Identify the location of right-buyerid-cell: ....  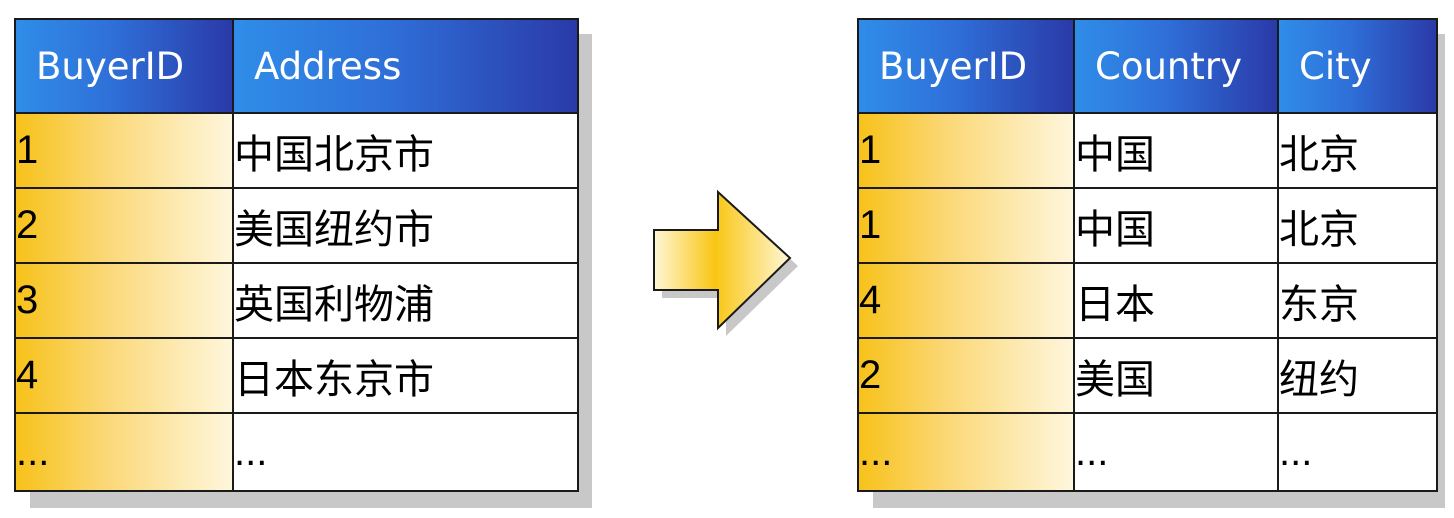
(966, 452).